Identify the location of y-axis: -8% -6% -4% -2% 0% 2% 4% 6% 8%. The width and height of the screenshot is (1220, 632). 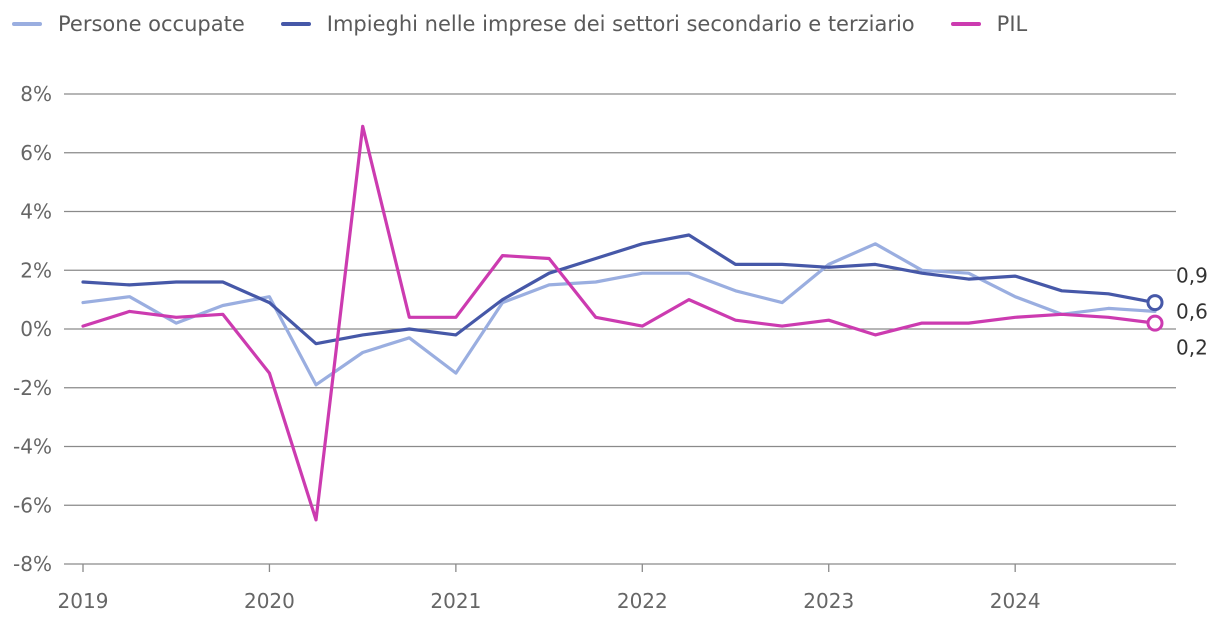
(32, 329).